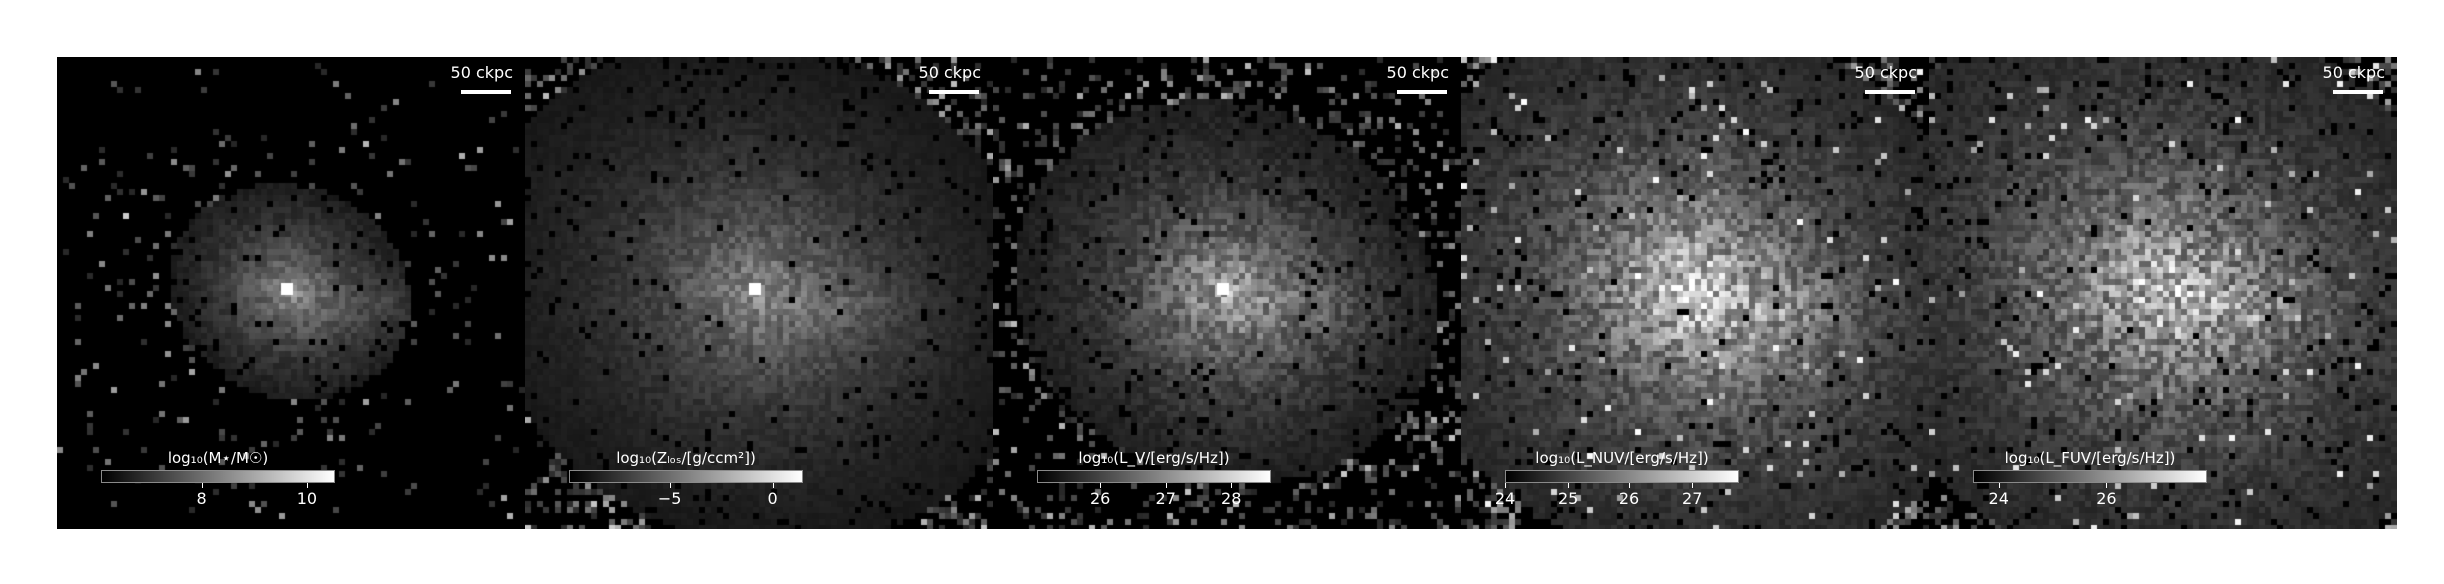 The image size is (2444, 584). I want to click on colorbar-tick-label: 10, so click(307, 498).